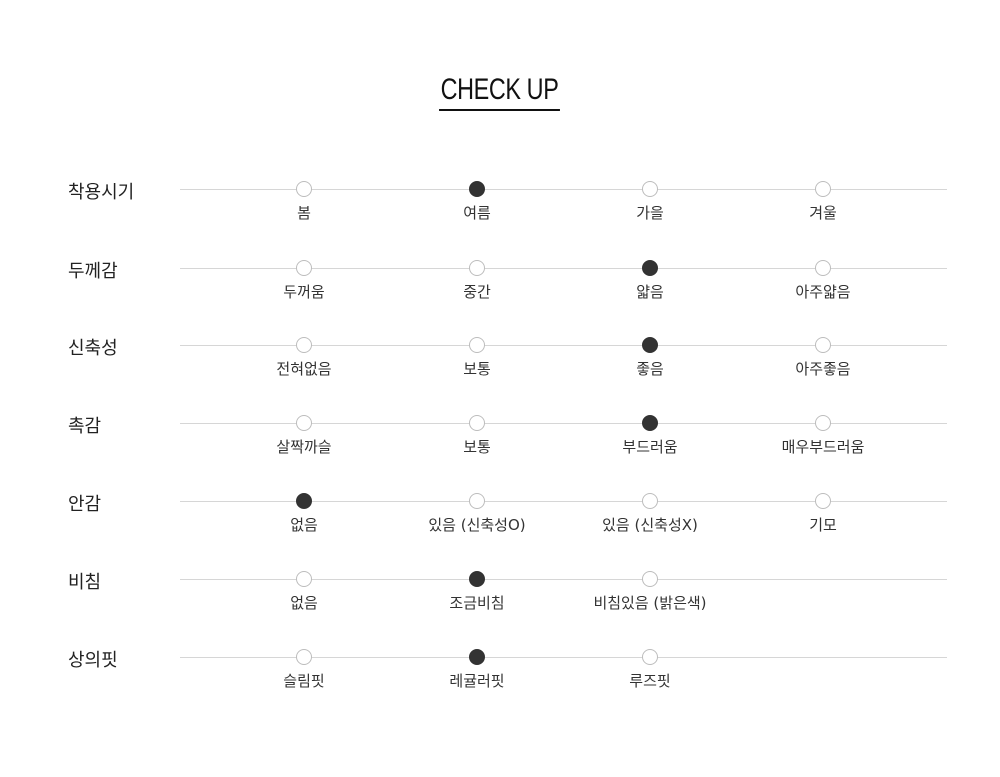 Image resolution: width=1000 pixels, height=777 pixels. I want to click on row-label: 착용시기, so click(101, 192).